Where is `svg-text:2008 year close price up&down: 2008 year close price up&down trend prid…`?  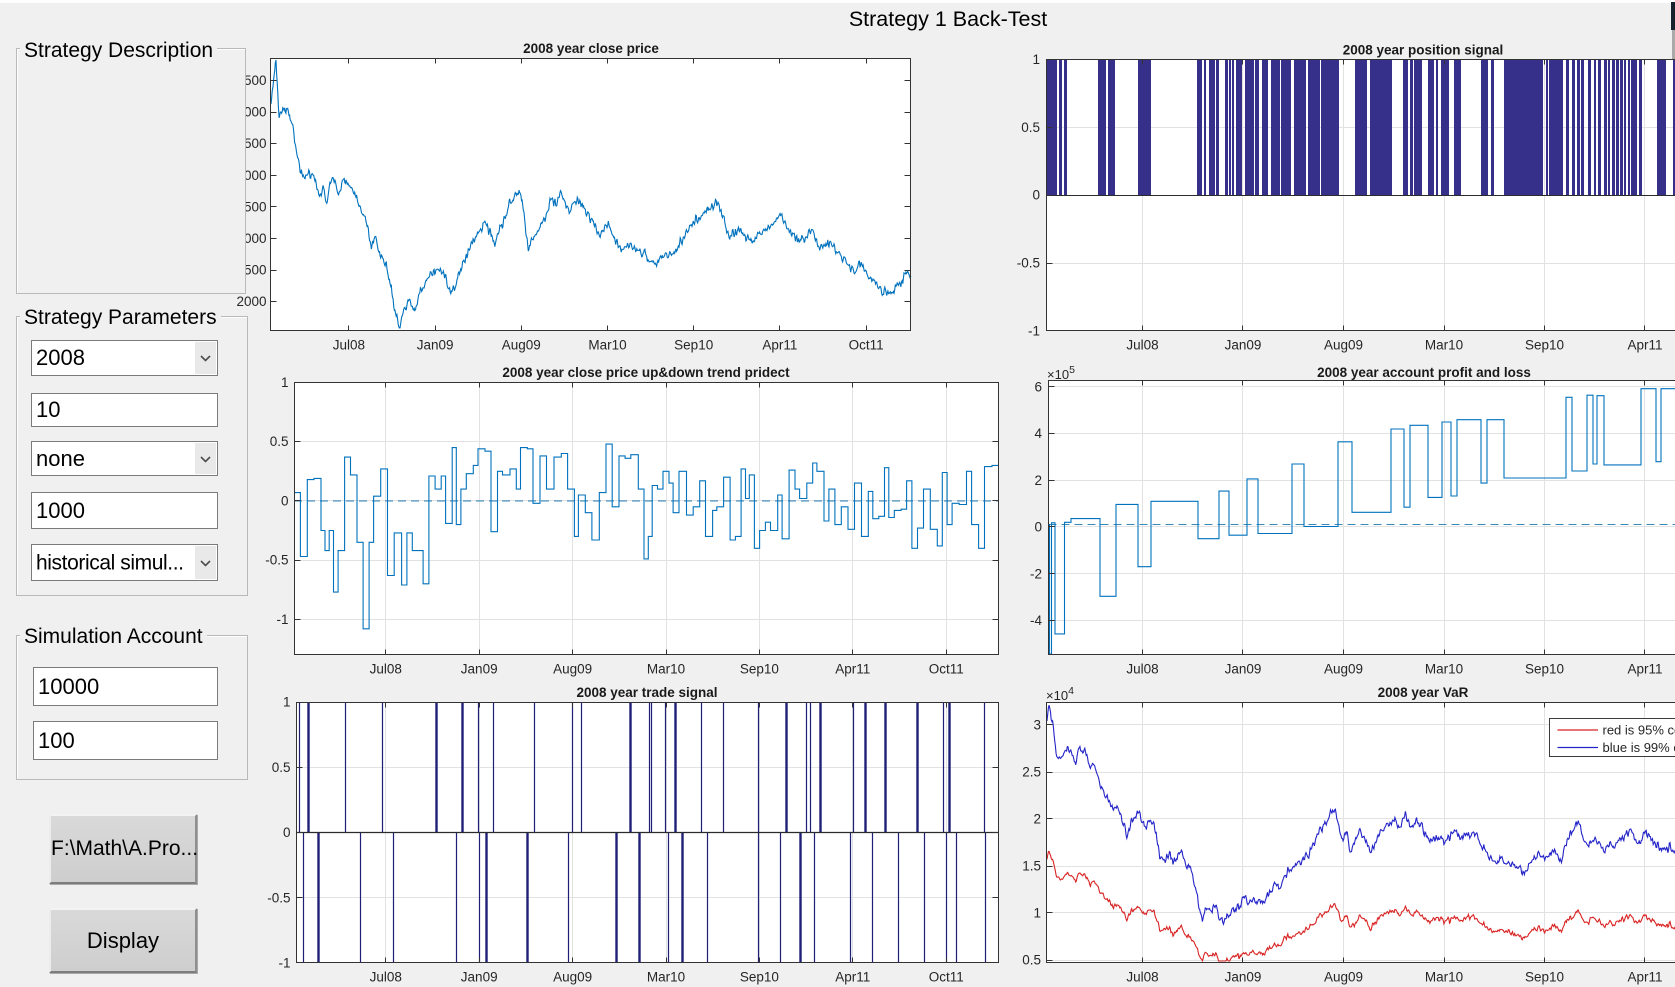 svg-text:2008 year close price up&down: 2008 year close price up&down trend prid… is located at coordinates (646, 372).